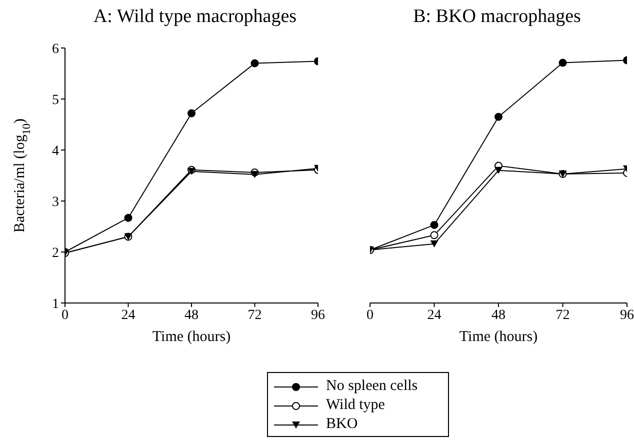  I want to click on y-tick-label: 6, so click(55, 49).